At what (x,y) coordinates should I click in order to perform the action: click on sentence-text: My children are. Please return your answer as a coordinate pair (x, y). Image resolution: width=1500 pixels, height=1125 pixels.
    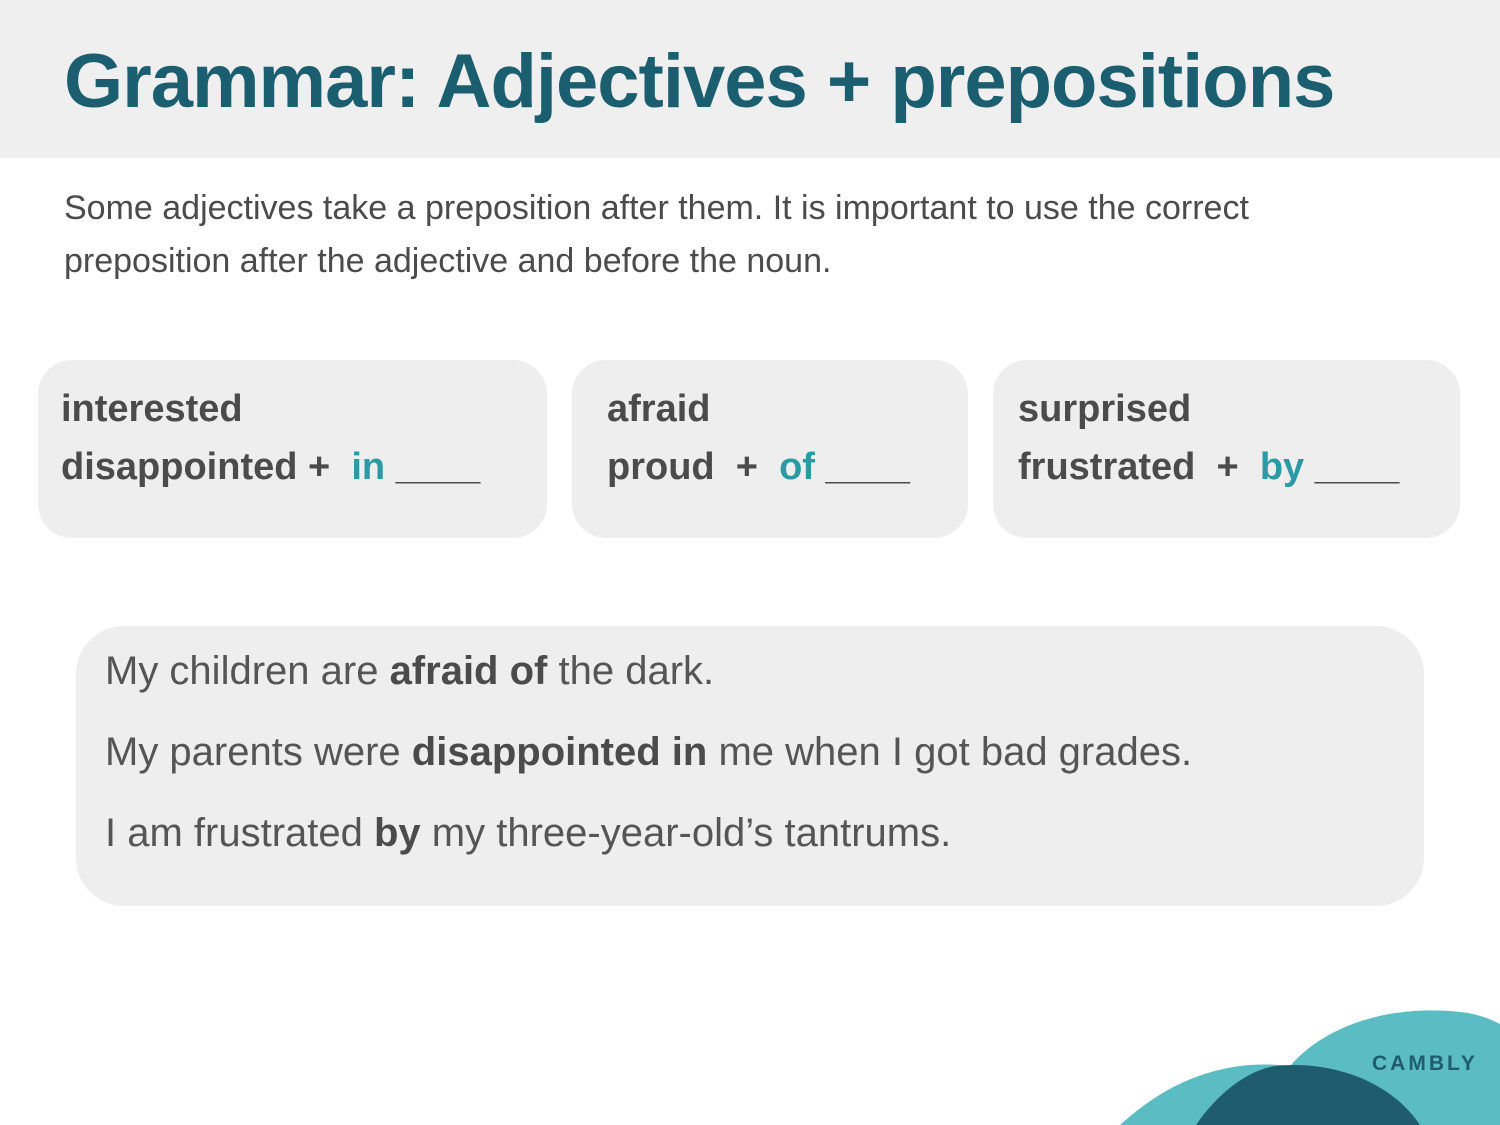
    Looking at the image, I should click on (247, 671).